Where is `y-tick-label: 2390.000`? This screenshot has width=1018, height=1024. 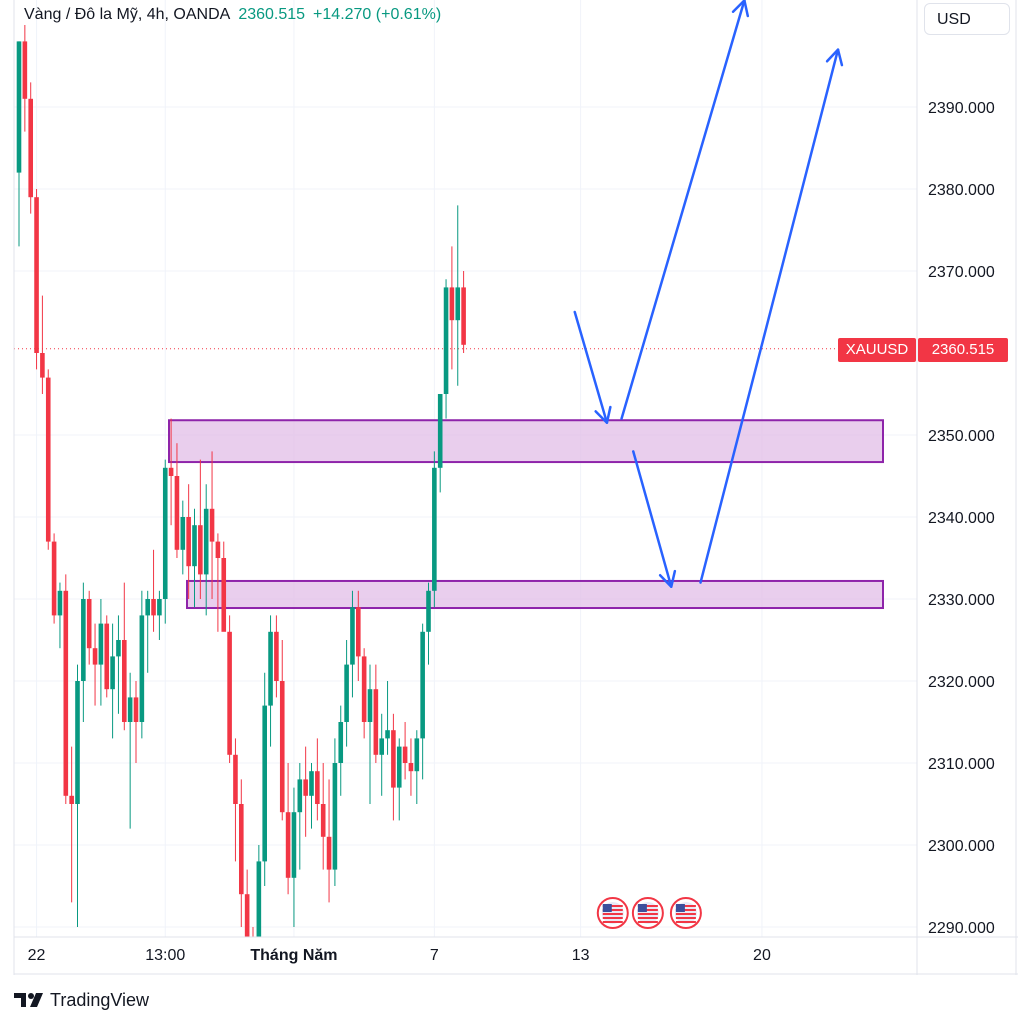
y-tick-label: 2390.000 is located at coordinates (961, 108).